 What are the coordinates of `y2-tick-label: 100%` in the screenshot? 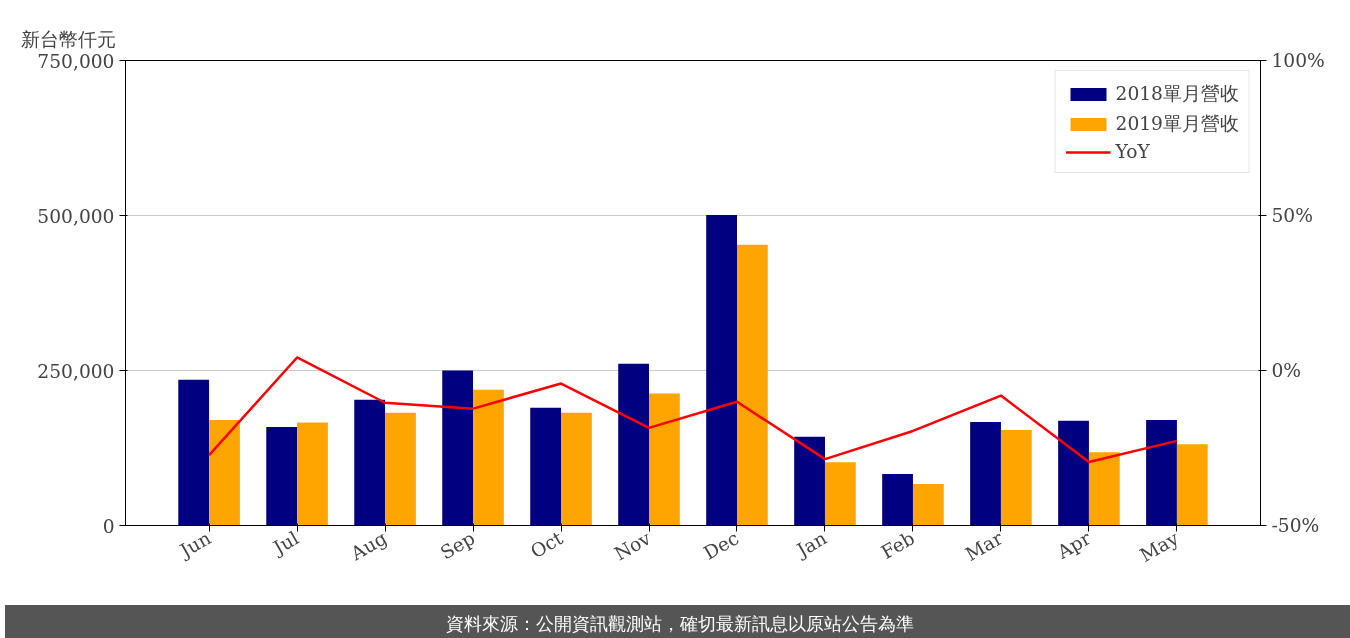 It's located at (1298, 60).